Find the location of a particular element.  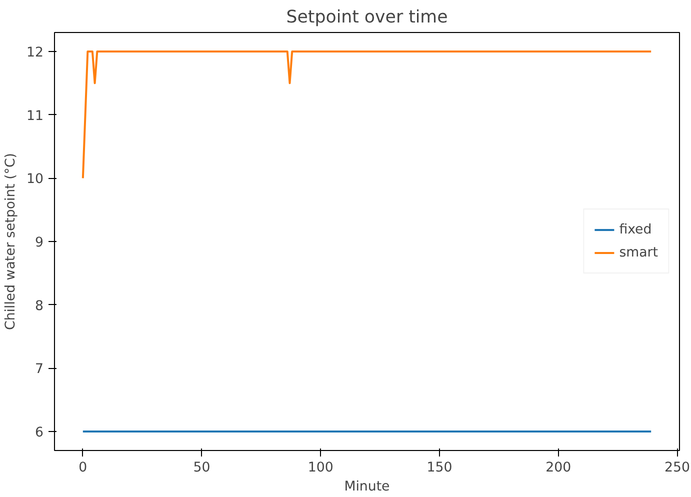

legend-label: fixed is located at coordinates (635, 229).